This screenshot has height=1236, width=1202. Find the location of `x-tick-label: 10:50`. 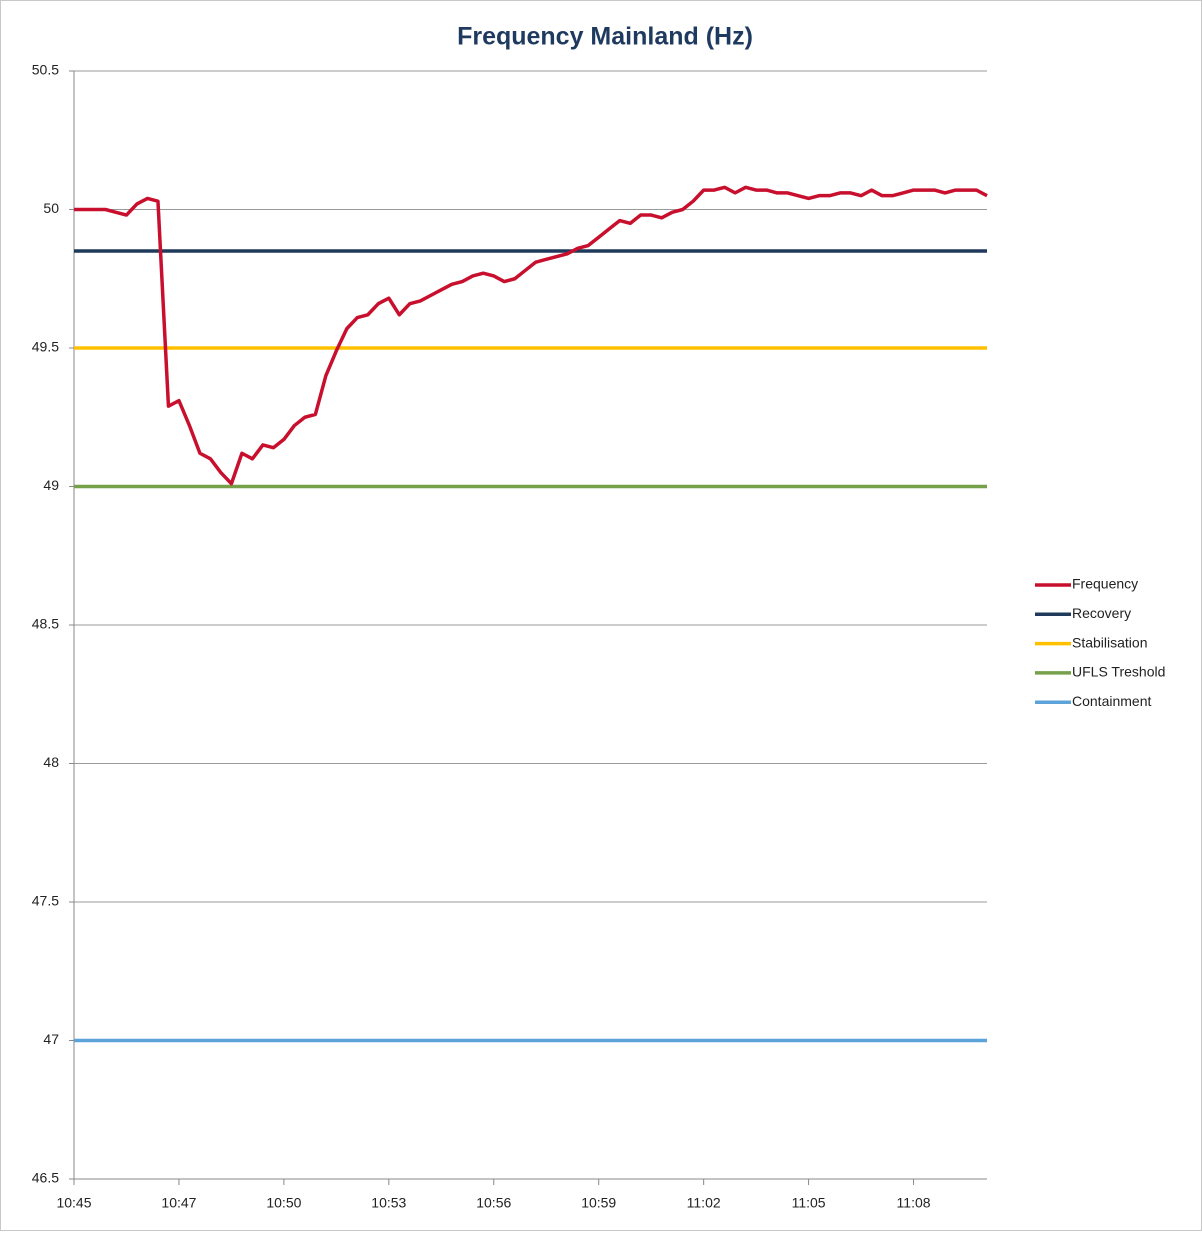

x-tick-label: 10:50 is located at coordinates (283, 1203).